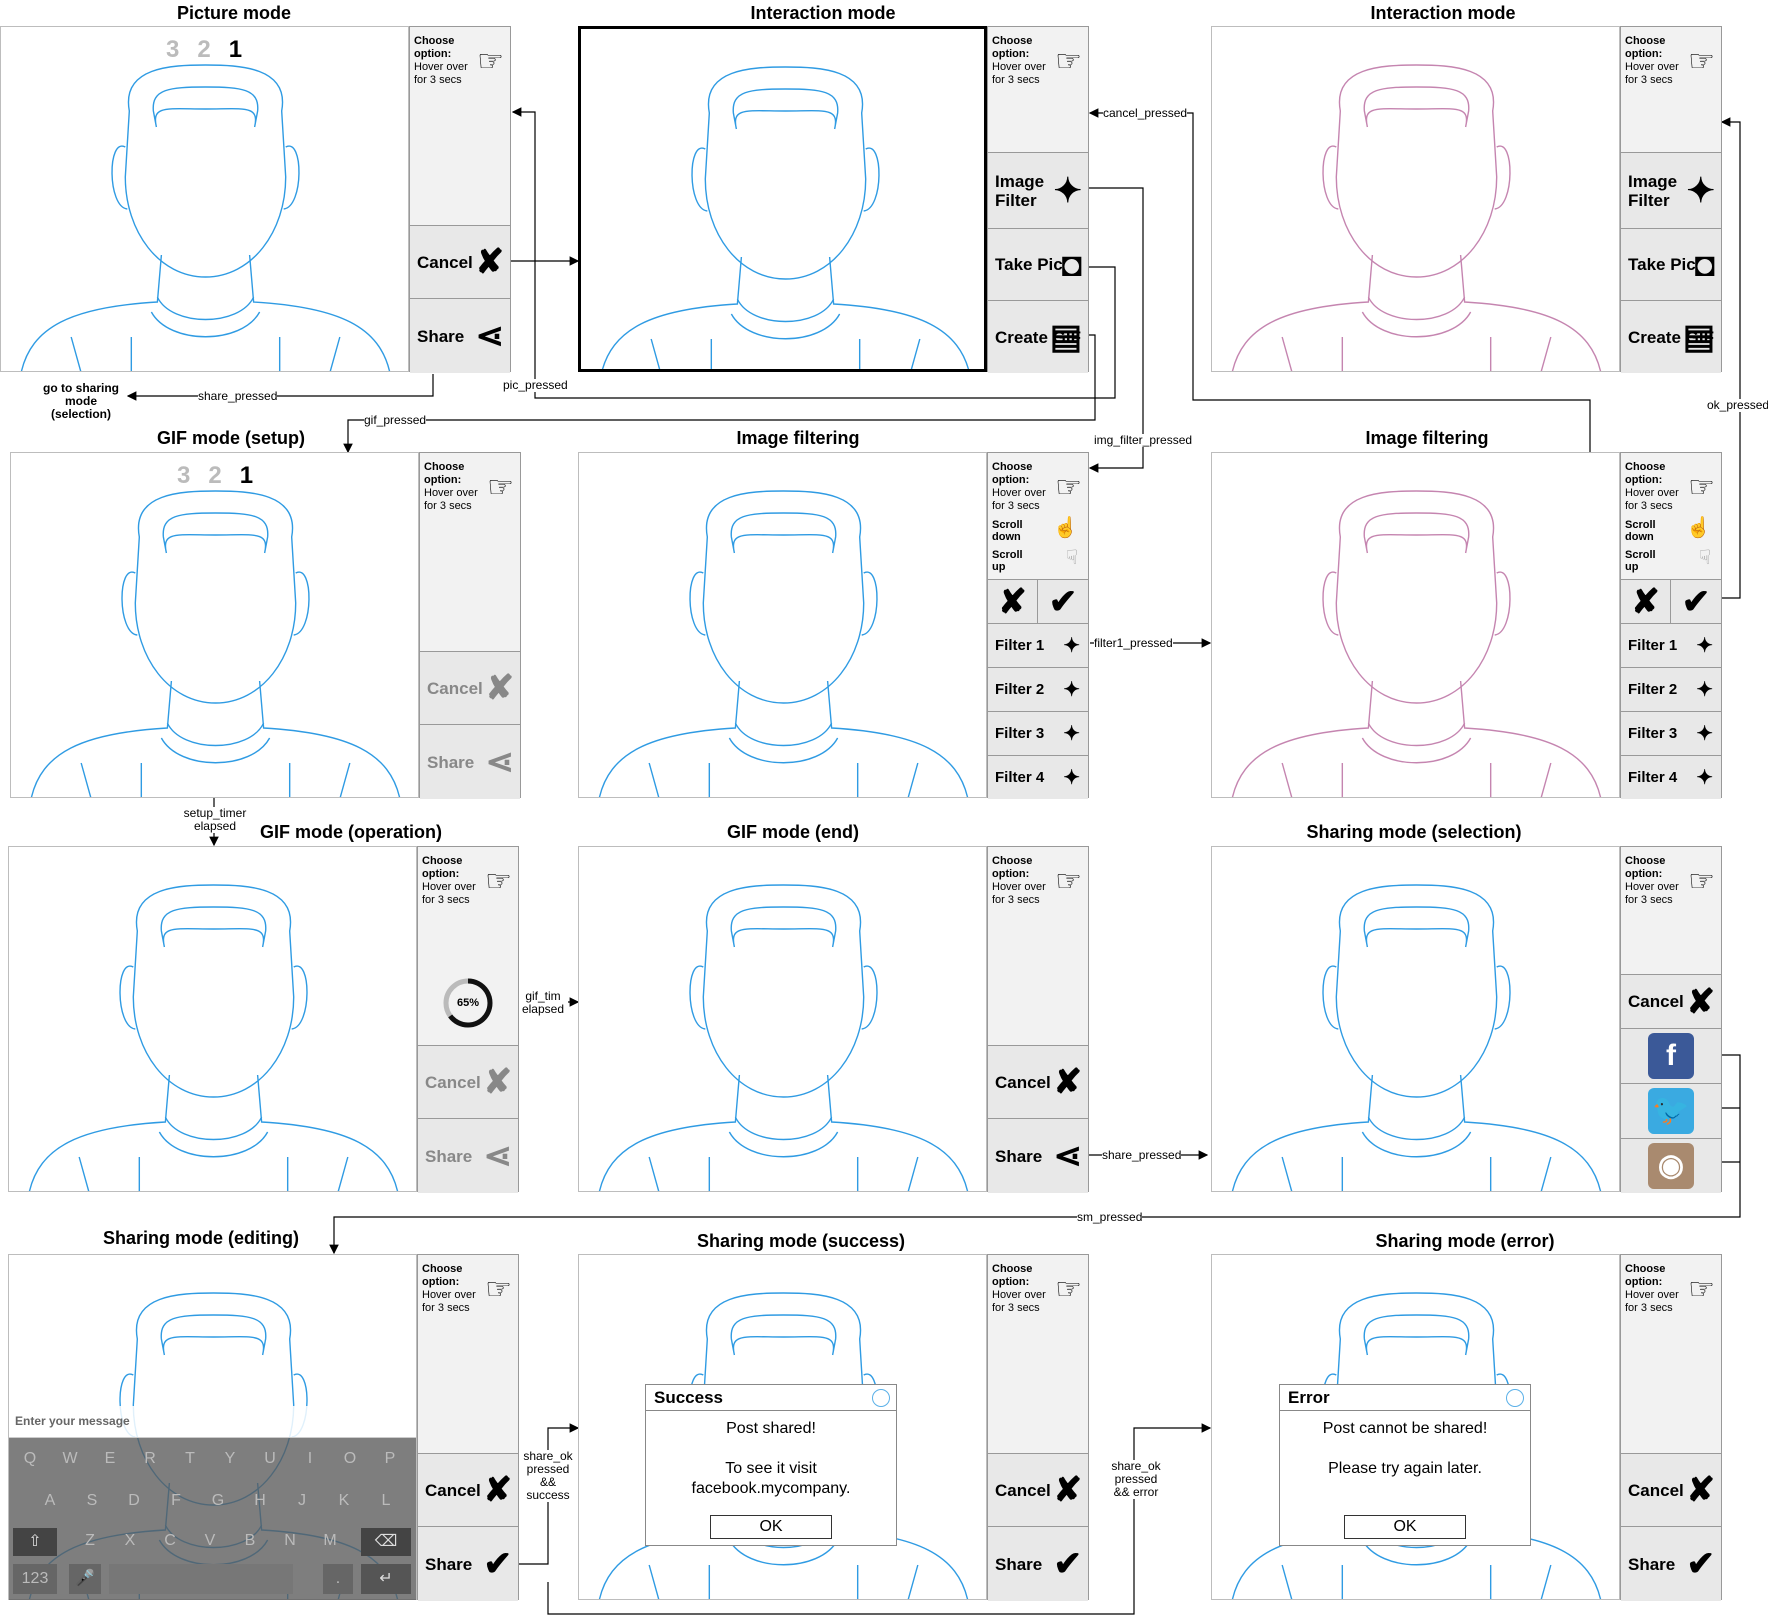 This screenshot has height=1623, width=1768. What do you see at coordinates (50, 1500) in the screenshot?
I see `key-a: A` at bounding box center [50, 1500].